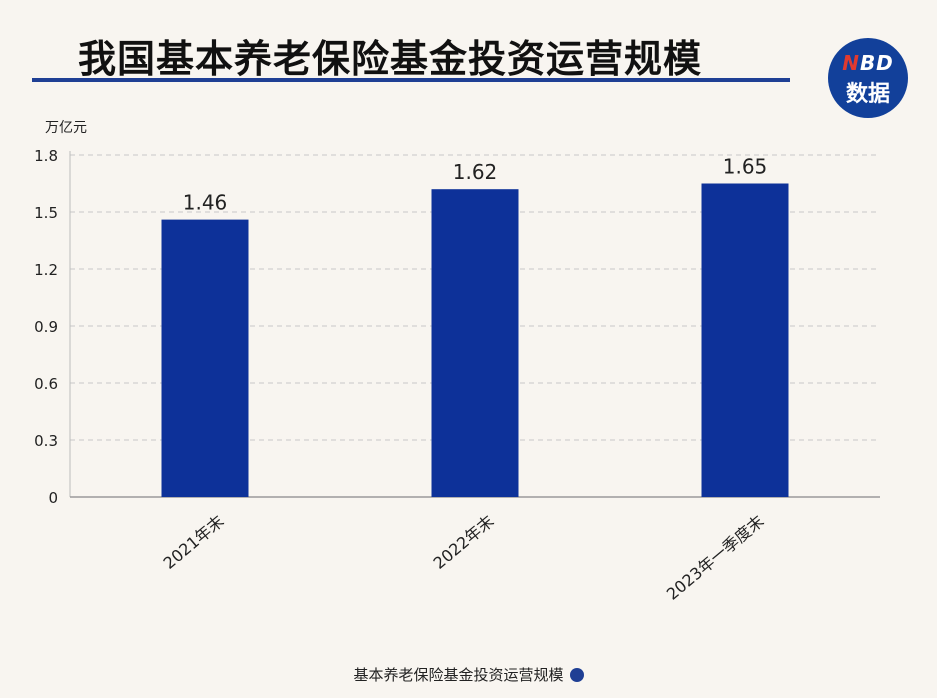 This screenshot has width=937, height=698. I want to click on y-tick-label: 0.9, so click(46, 327).